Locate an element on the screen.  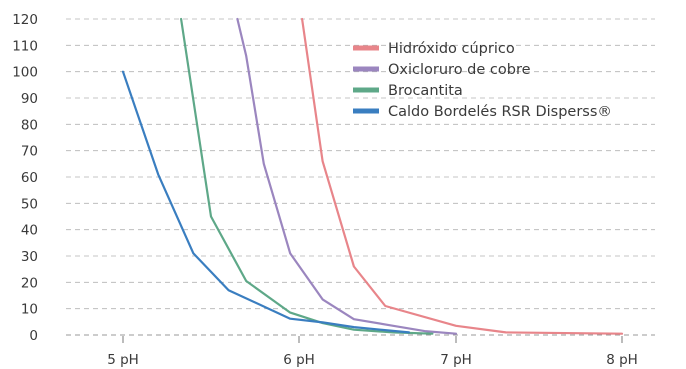
y-tick-label: 70 is located at coordinates (29, 152).